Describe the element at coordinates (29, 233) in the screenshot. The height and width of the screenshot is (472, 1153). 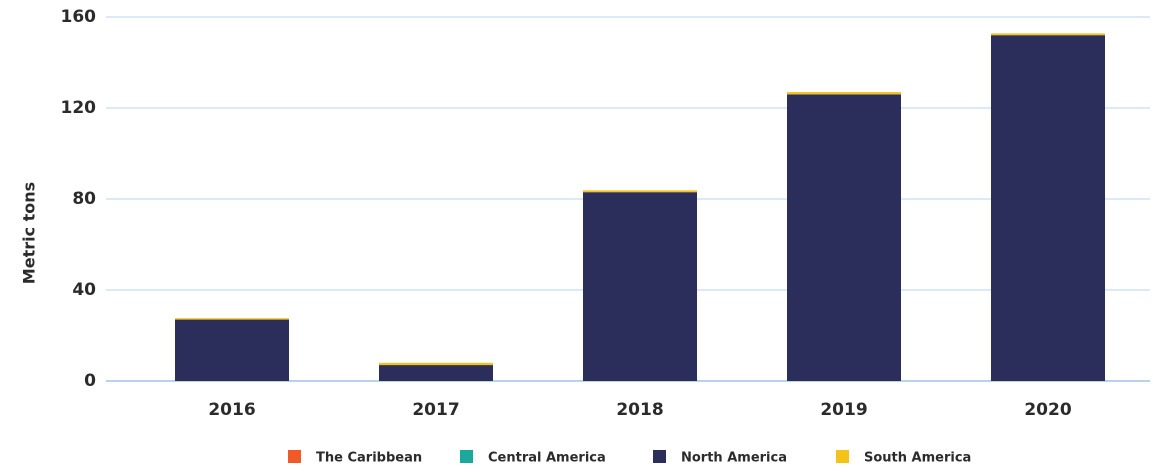
I see `y-axis-label: Metric tons` at that location.